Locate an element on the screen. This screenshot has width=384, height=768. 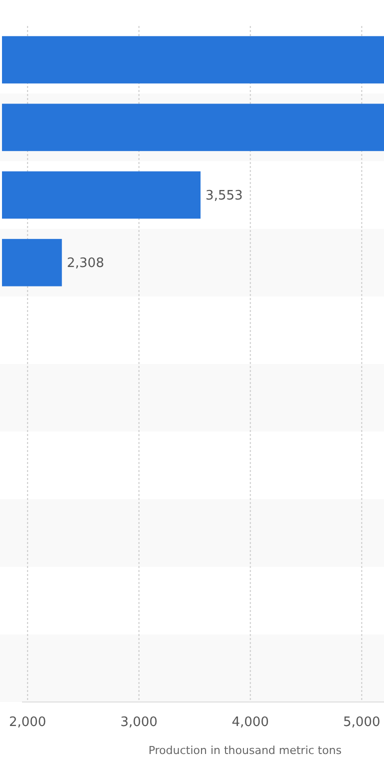
data-label: 3,553 is located at coordinates (224, 196).